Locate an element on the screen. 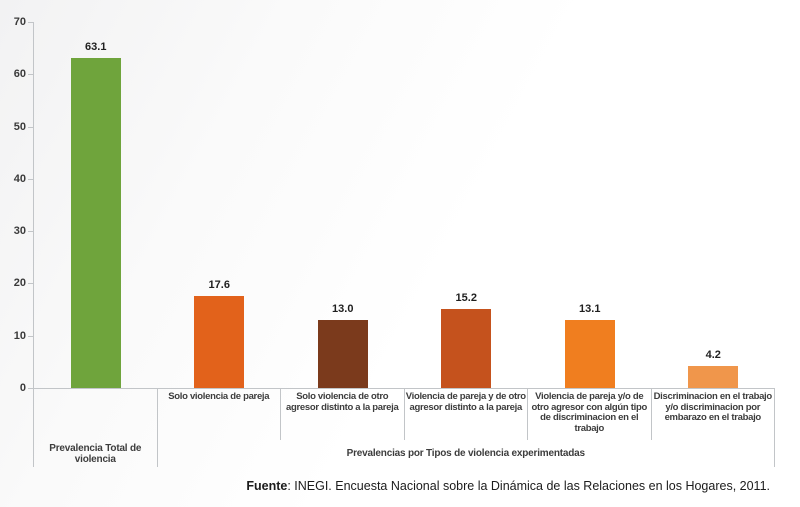  category-label: Solo violencia de pareja is located at coordinates (219, 414).